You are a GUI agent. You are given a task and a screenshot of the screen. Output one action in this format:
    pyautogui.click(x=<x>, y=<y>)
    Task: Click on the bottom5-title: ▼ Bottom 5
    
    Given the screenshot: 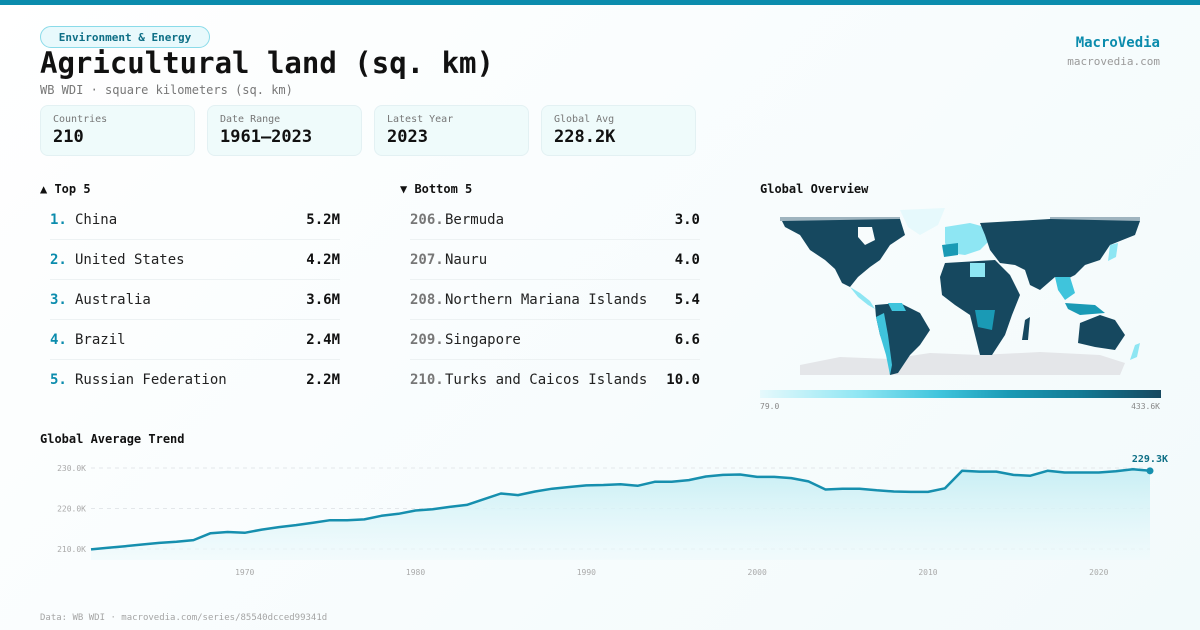 What is the action you would take?
    pyautogui.click(x=436, y=189)
    